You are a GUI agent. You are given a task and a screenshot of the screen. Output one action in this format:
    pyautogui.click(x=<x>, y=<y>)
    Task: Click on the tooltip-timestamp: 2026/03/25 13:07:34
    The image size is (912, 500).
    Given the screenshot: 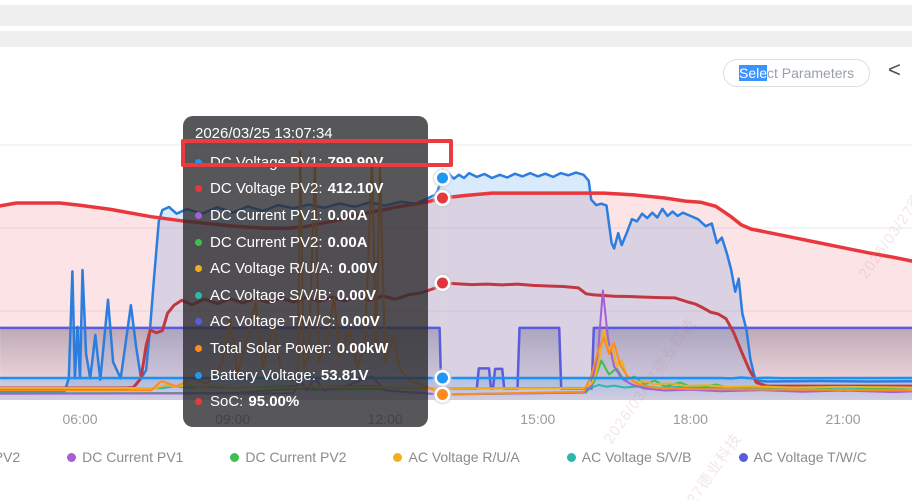 What is the action you would take?
    pyautogui.click(x=264, y=133)
    